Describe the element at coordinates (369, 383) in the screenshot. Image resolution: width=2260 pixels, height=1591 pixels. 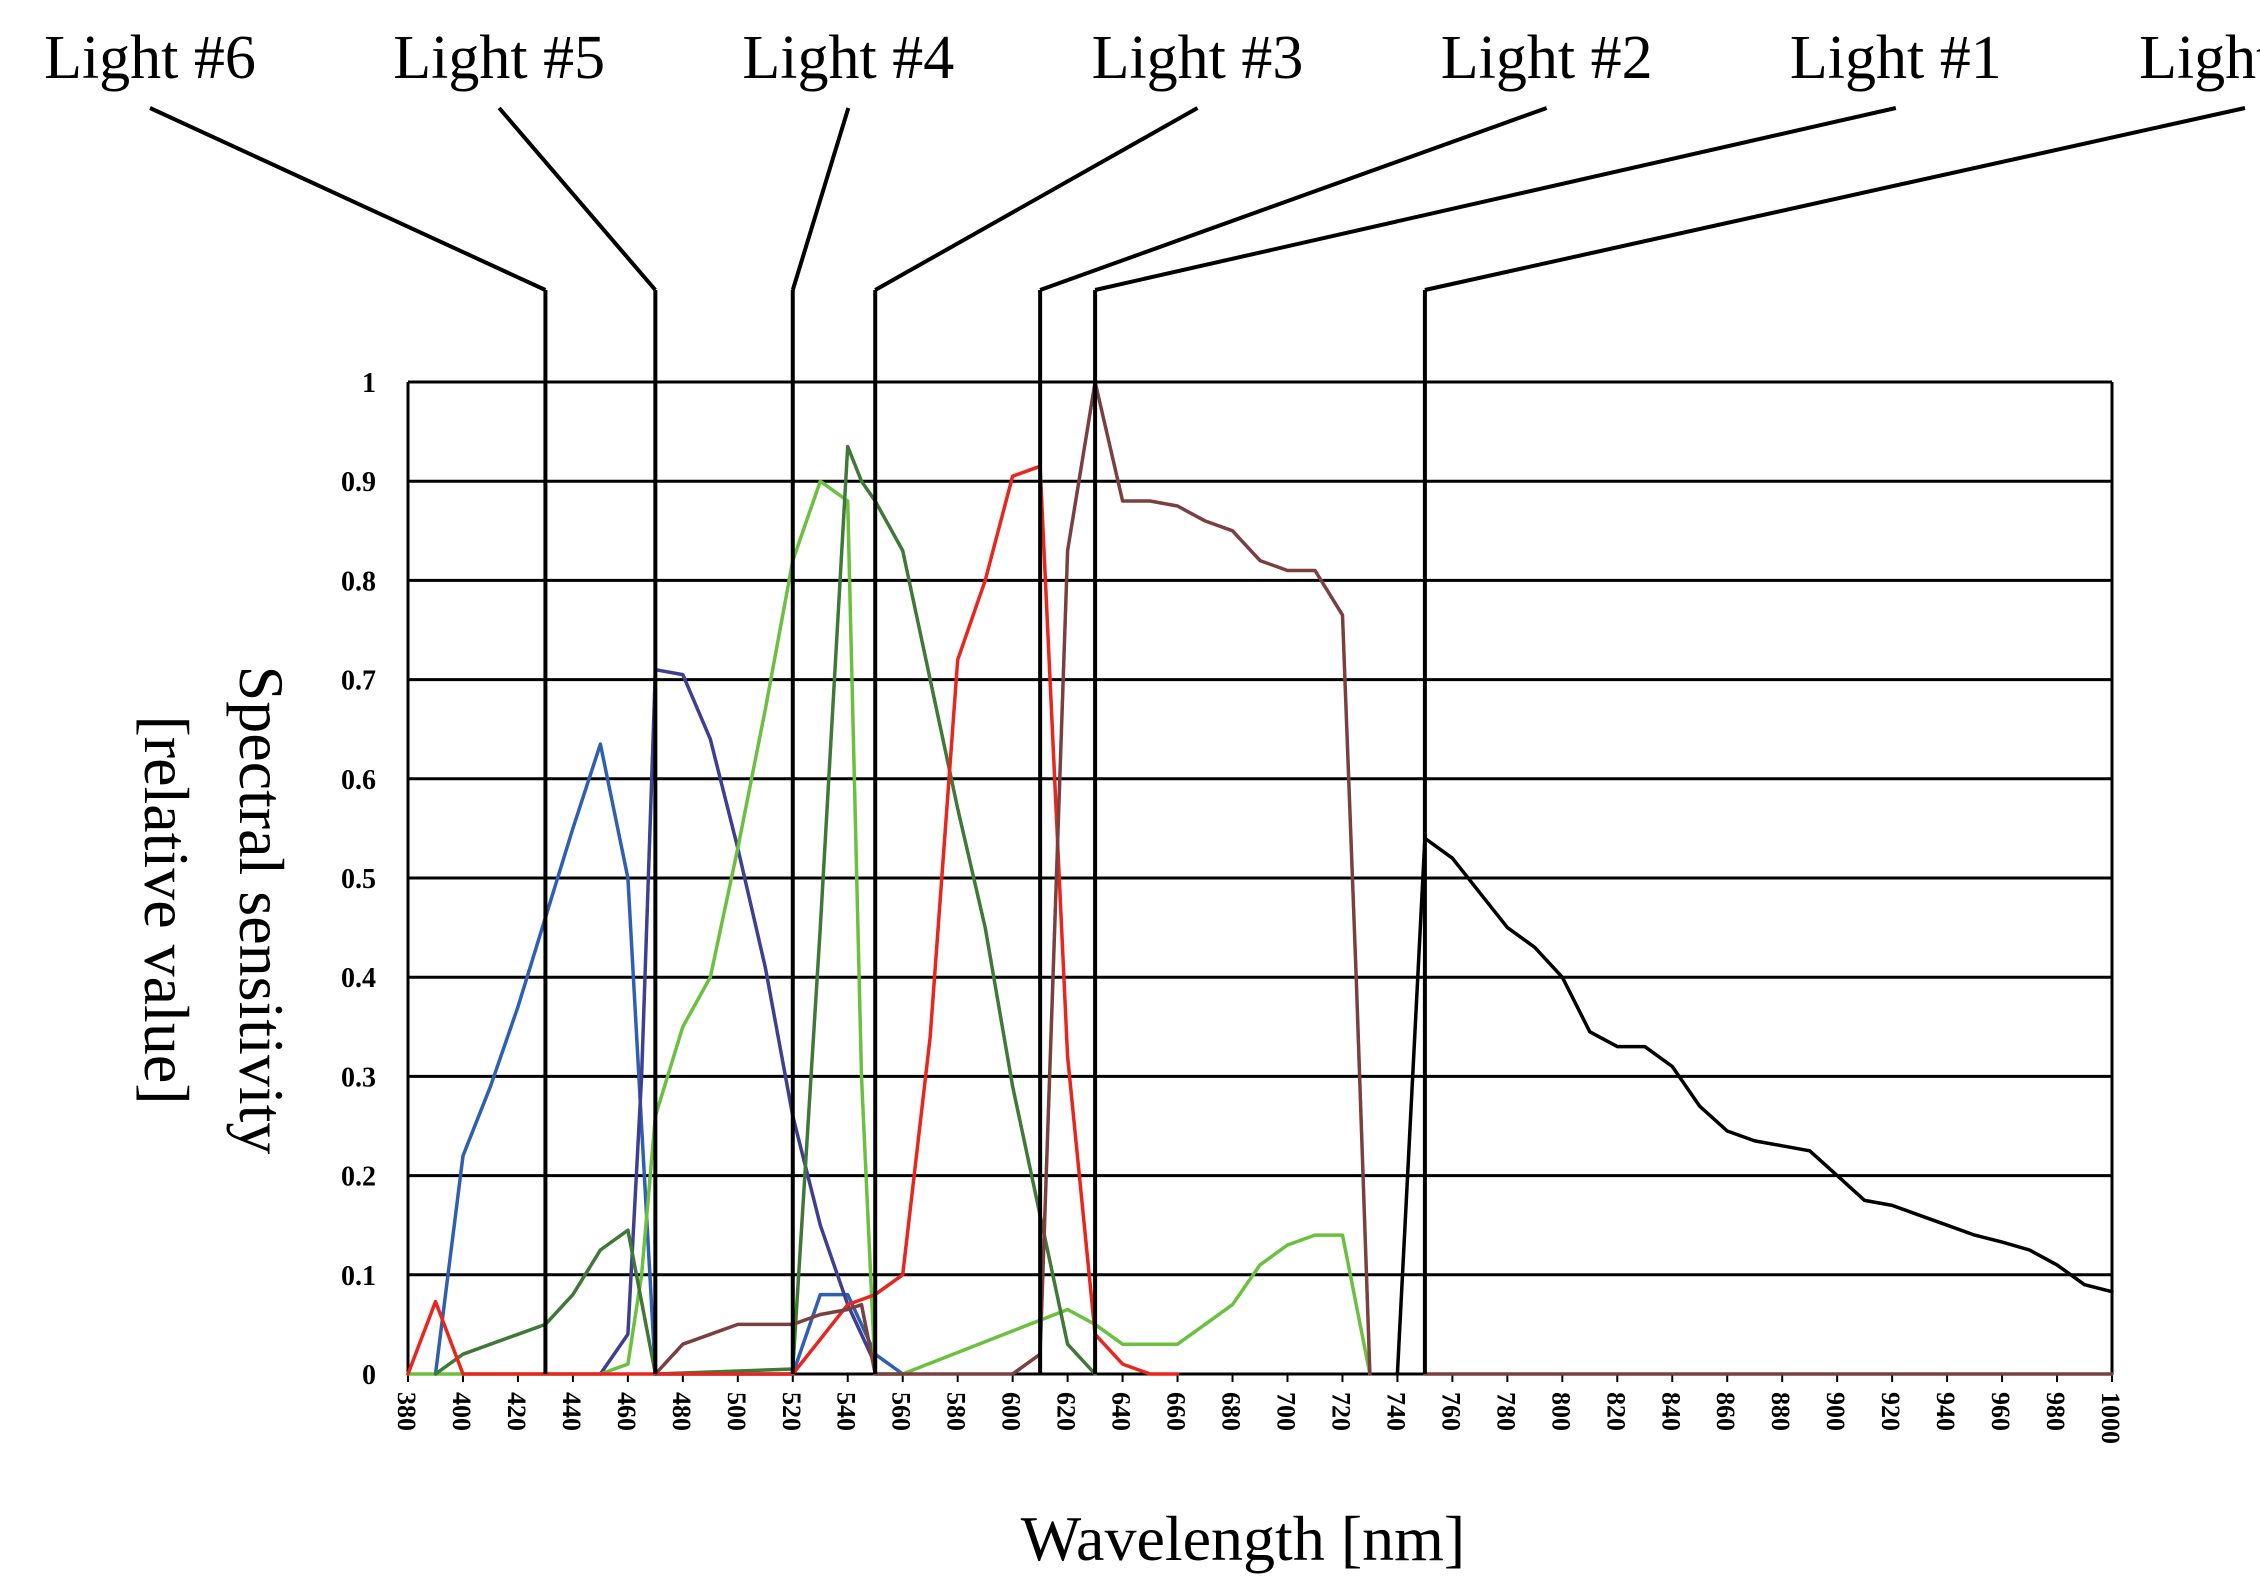
I see `y-tick-label: 1` at that location.